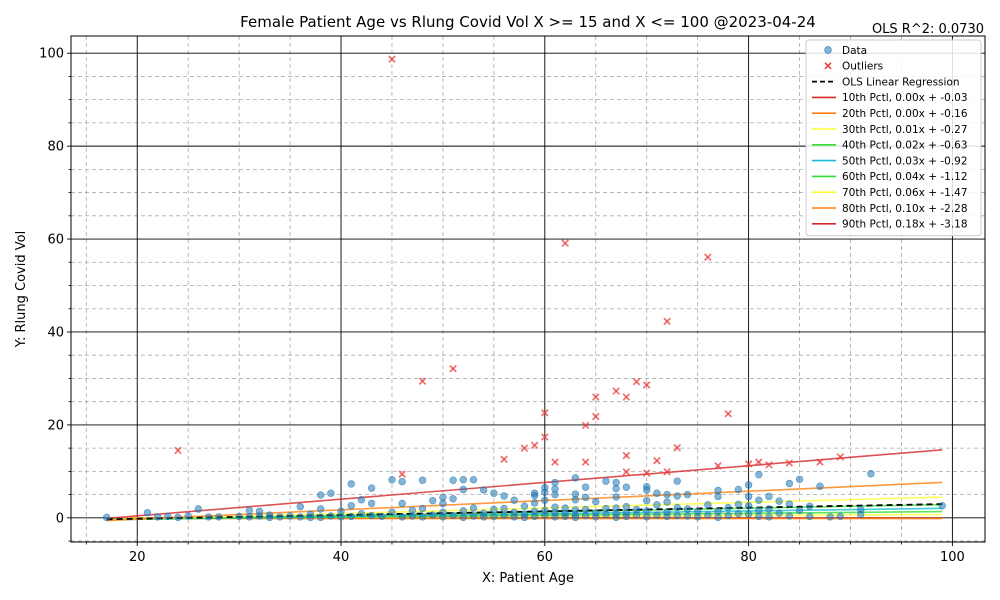 Image resolution: width=1000 pixels, height=600 pixels. What do you see at coordinates (905, 177) in the screenshot?
I see `legend-line-label: 60th Pctl, 0.04x + -1.12` at bounding box center [905, 177].